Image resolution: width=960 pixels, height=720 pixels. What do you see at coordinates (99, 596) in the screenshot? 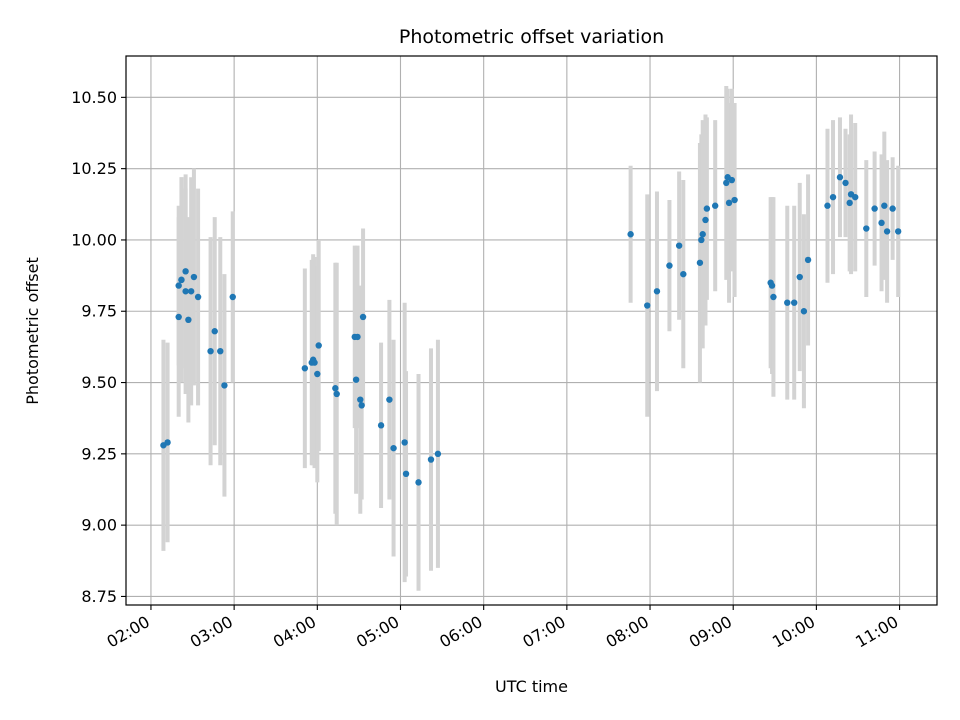
I see `y-tick-label: 8.75` at bounding box center [99, 596].